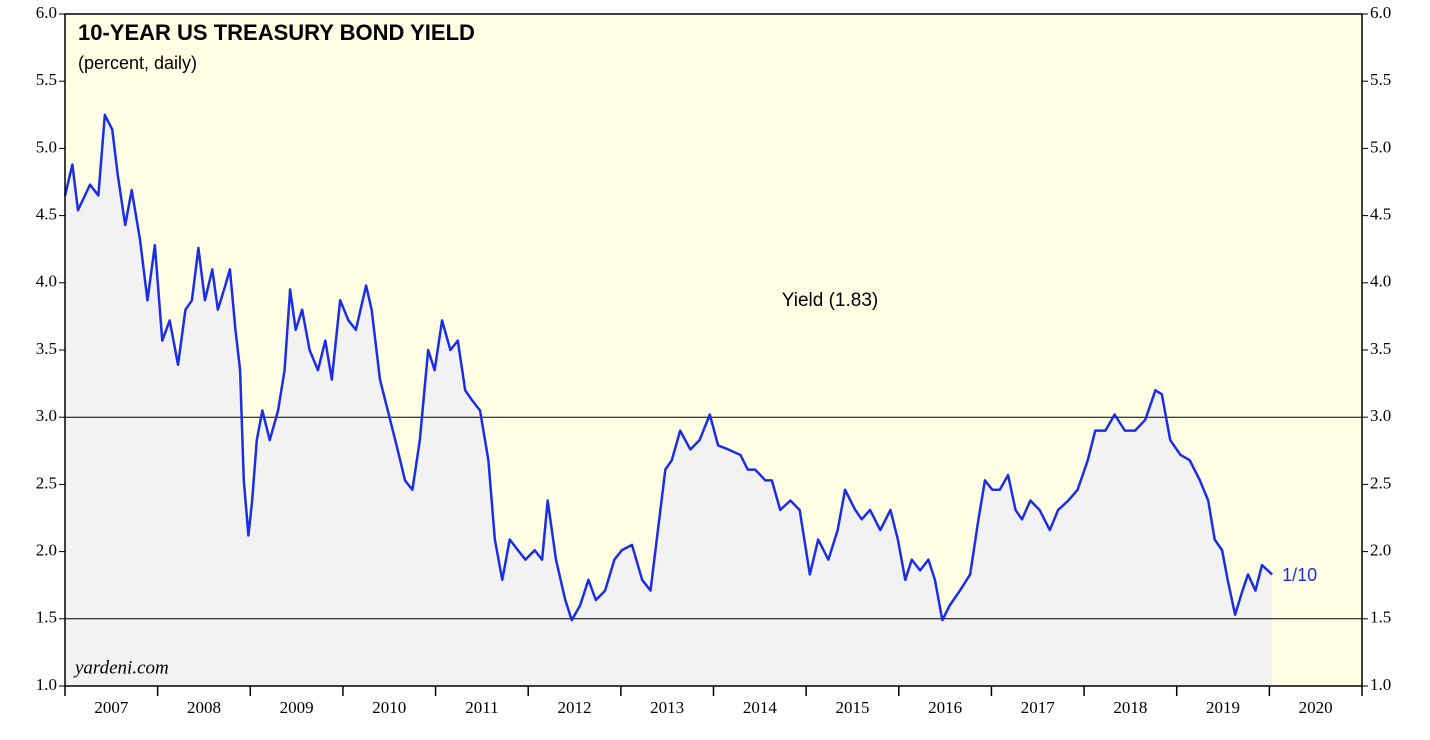 Image resolution: width=1430 pixels, height=740 pixels. Describe the element at coordinates (575, 707) in the screenshot. I see `x-tick-label: 2012` at that location.